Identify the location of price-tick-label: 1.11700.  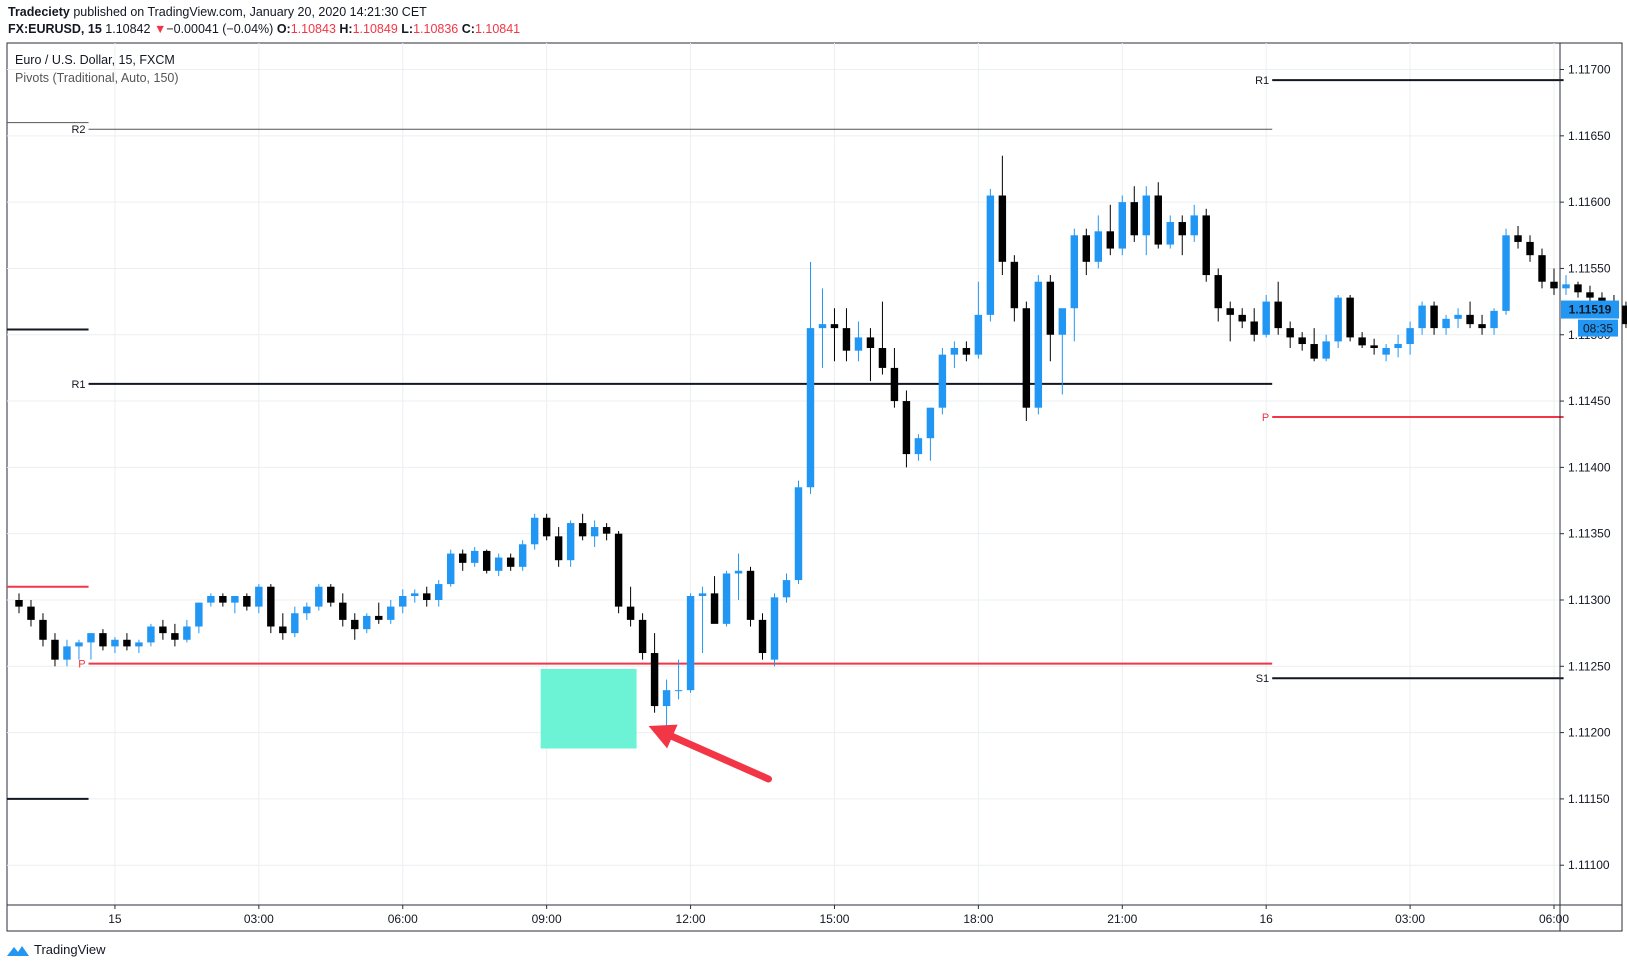
(1589, 70).